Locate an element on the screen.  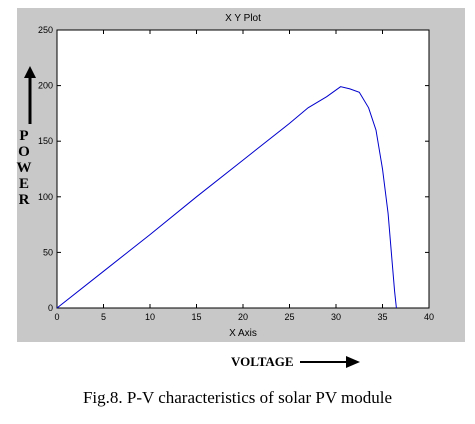
power-letter: P is located at coordinates (24, 136).